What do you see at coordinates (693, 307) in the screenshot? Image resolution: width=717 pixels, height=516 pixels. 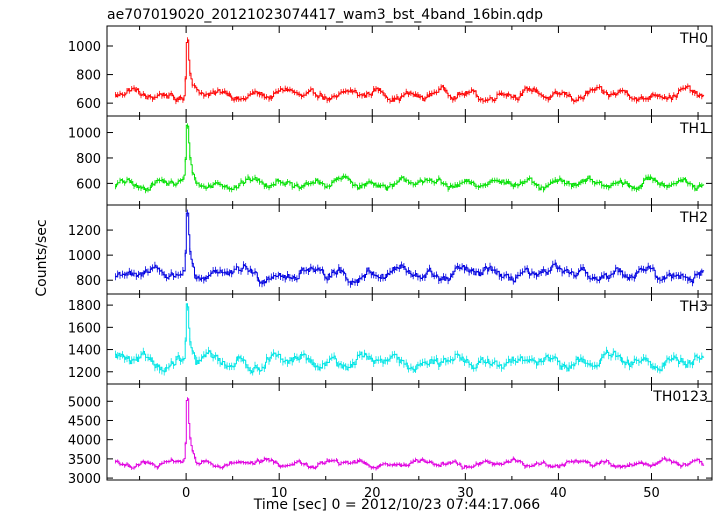 I see `panel-label: TH3` at bounding box center [693, 307].